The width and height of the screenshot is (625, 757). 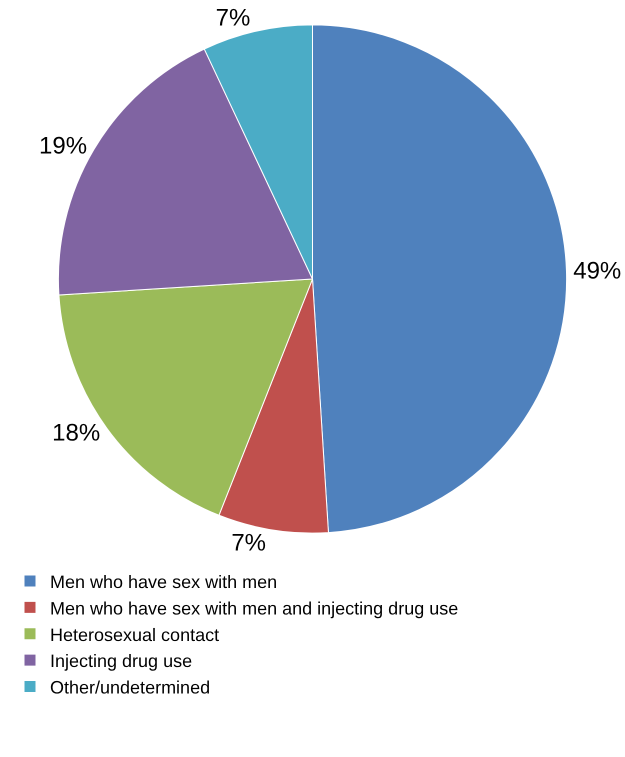 What do you see at coordinates (597, 271) in the screenshot?
I see `data-label: 49%` at bounding box center [597, 271].